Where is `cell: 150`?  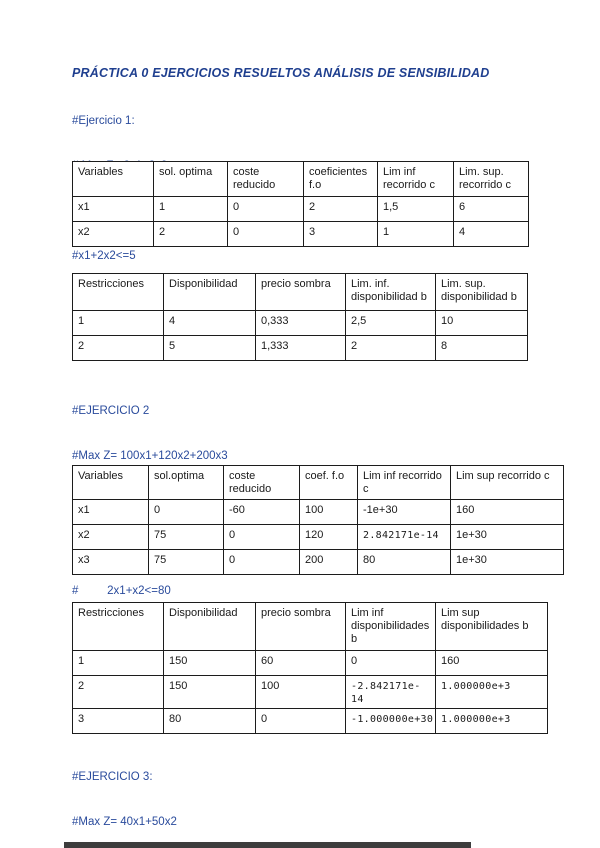 cell: 150 is located at coordinates (209, 663).